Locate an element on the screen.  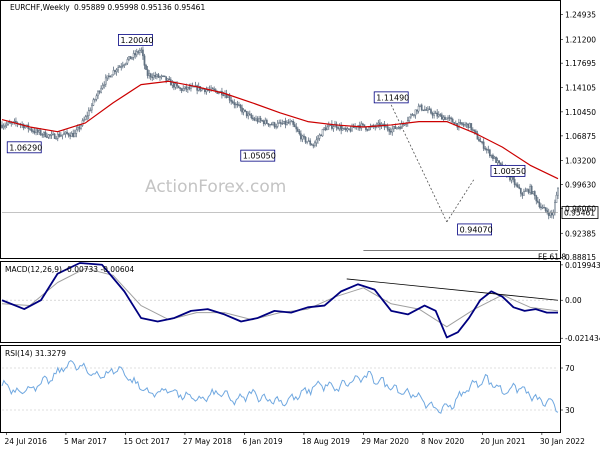
price-tick-label: 1.24935 is located at coordinates (580, 15).